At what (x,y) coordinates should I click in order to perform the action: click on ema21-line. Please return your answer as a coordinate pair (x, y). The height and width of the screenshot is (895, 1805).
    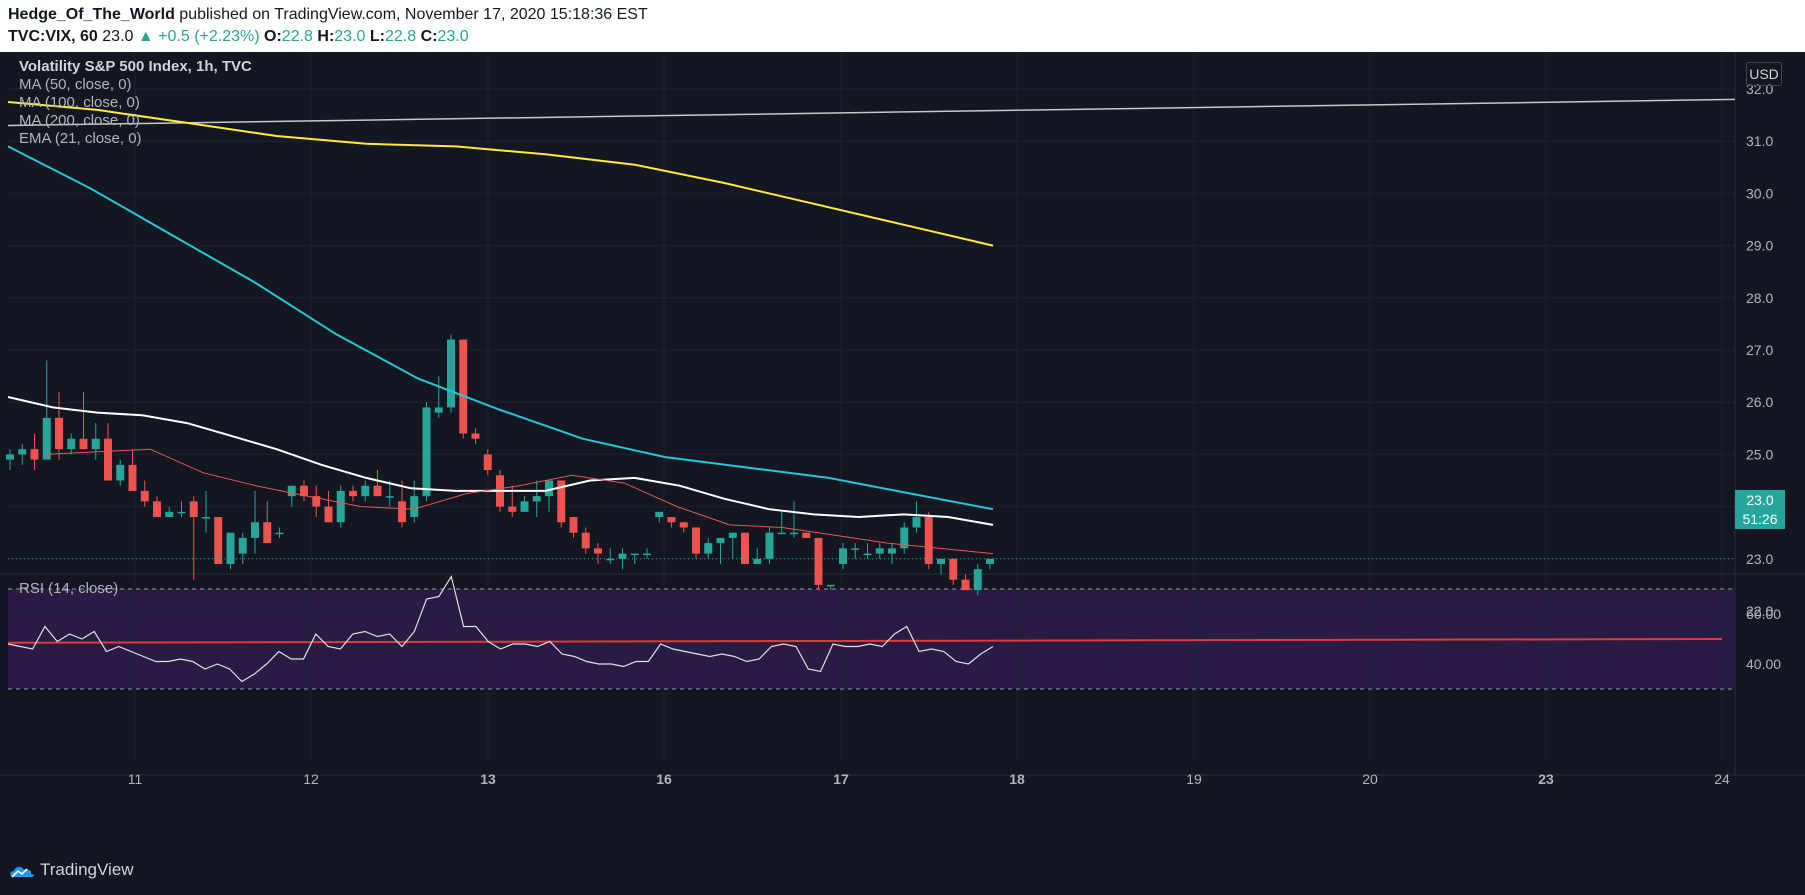
    Looking at the image, I should click on (519, 501).